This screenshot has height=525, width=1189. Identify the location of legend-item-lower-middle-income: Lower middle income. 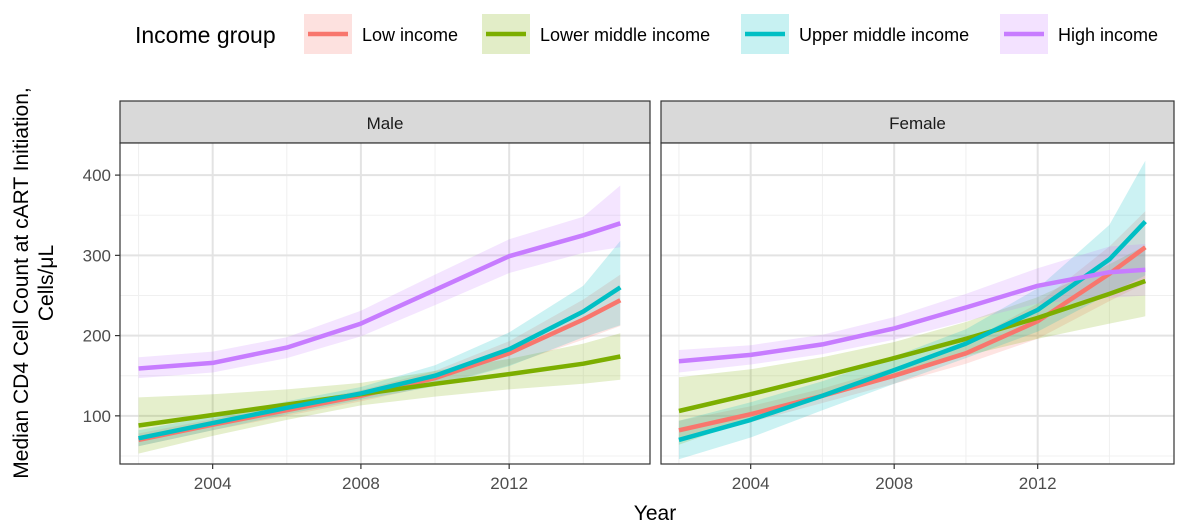
(596, 34).